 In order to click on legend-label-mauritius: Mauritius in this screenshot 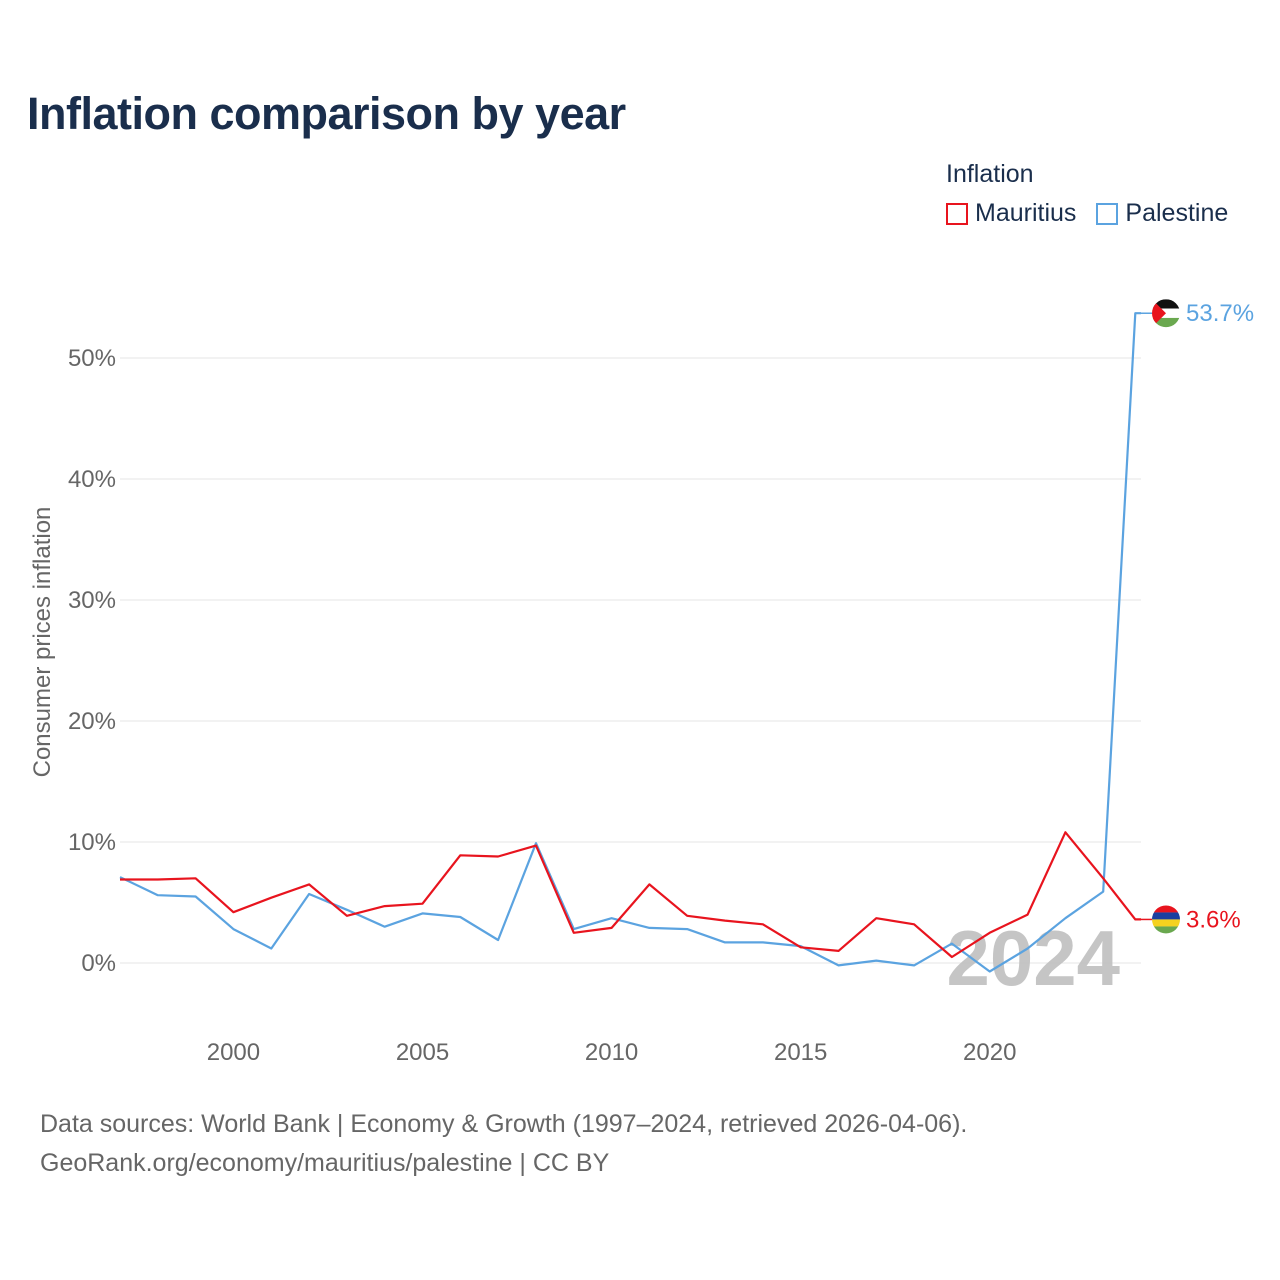, I will do `click(1026, 213)`.